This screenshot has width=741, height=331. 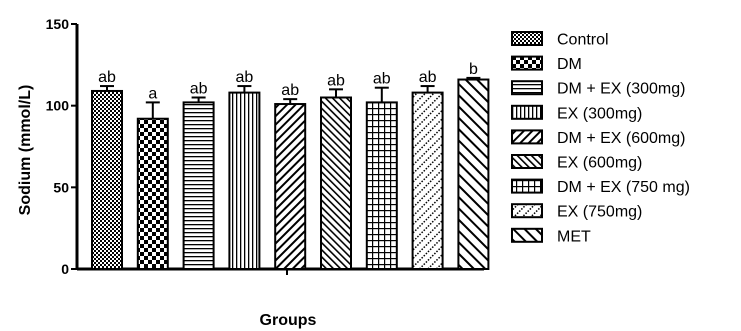 I want to click on legend-label-1: DM, so click(x=569, y=64).